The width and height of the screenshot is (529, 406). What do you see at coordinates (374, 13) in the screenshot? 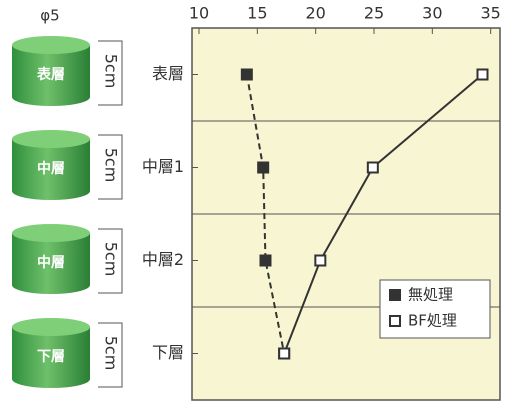
I see `x-tick-label: 25` at bounding box center [374, 13].